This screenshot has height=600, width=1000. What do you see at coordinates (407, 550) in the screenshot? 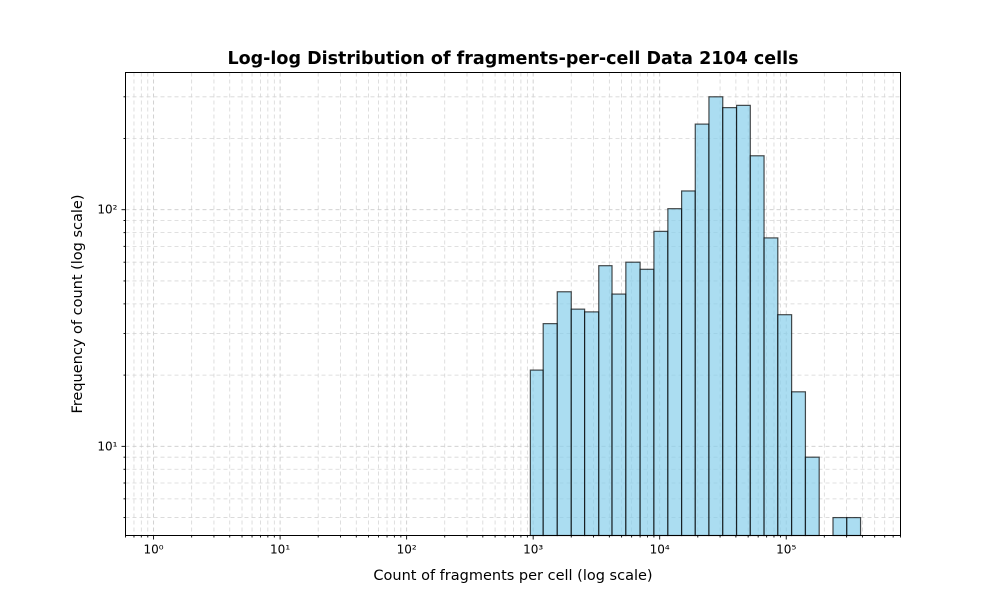
I see `x-tick-label: 10²` at bounding box center [407, 550].